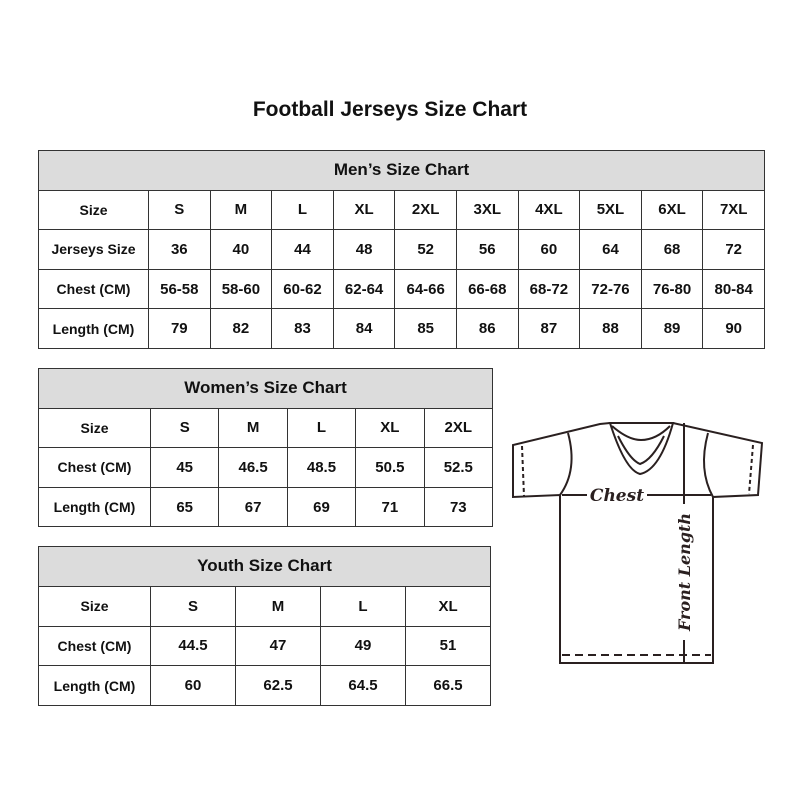 Image resolution: width=800 pixels, height=800 pixels. Describe the element at coordinates (610, 289) in the screenshot. I see `table-cell: 72-76` at that location.